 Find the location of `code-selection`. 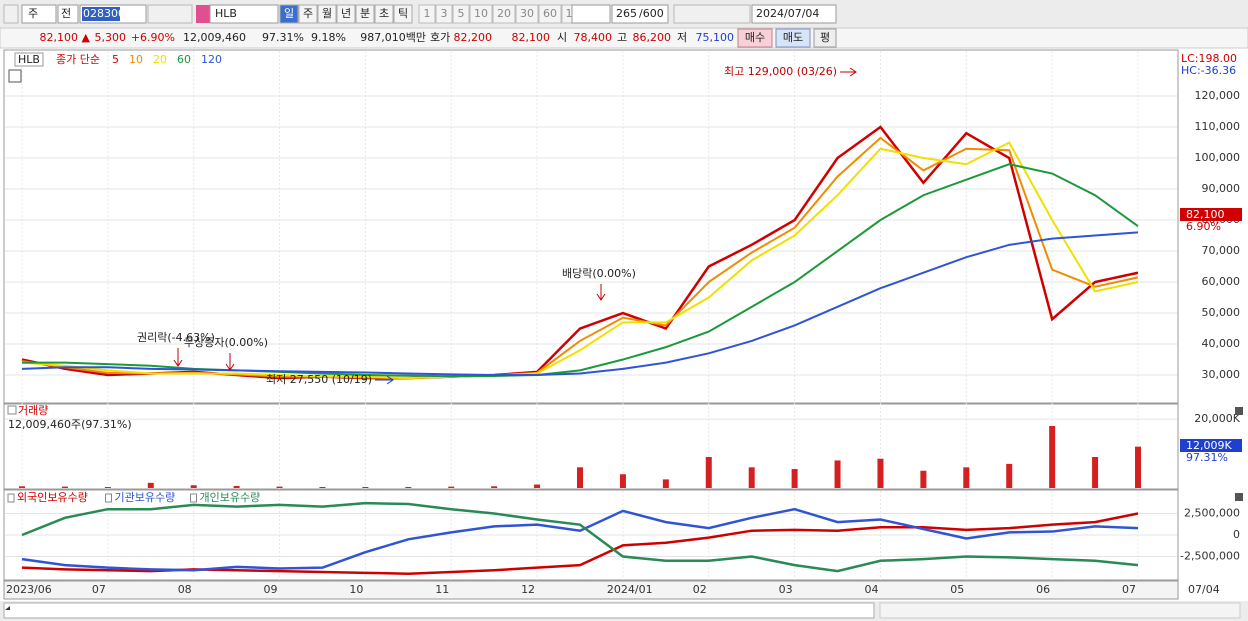

code-selection is located at coordinates (101, 14).